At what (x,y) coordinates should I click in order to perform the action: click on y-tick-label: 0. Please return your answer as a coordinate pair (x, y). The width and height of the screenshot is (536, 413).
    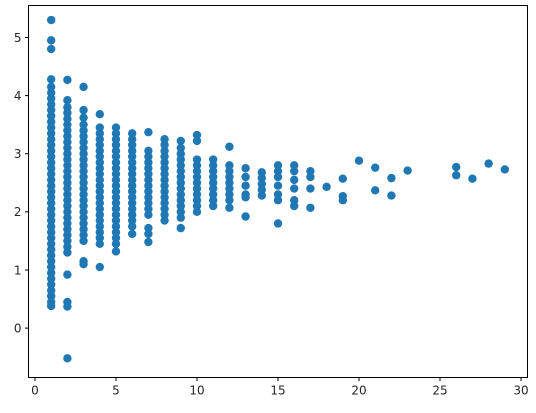
    Looking at the image, I should click on (18, 328).